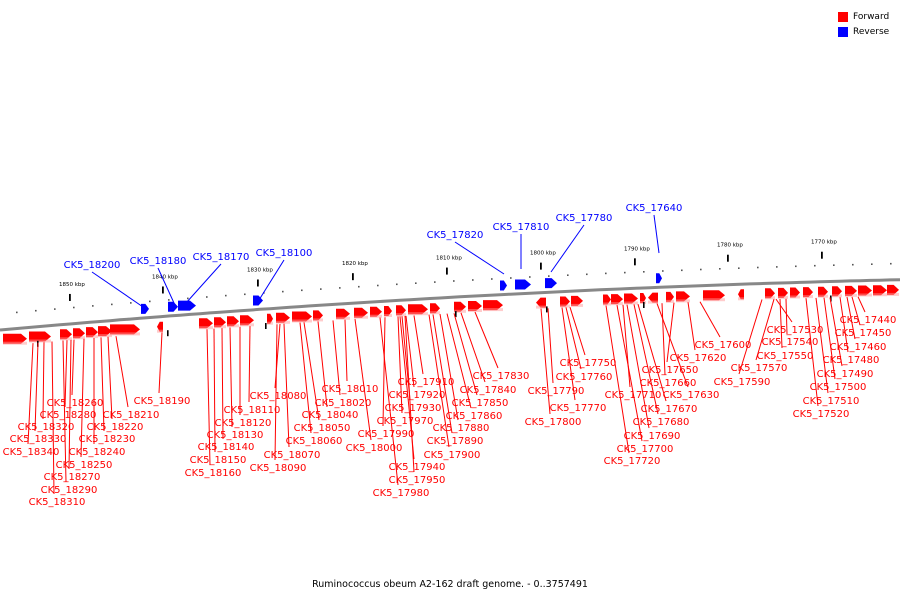 The height and width of the screenshot is (600, 900). What do you see at coordinates (38, 439) in the screenshot?
I see `forward-gene-label: CK5_18330` at bounding box center [38, 439].